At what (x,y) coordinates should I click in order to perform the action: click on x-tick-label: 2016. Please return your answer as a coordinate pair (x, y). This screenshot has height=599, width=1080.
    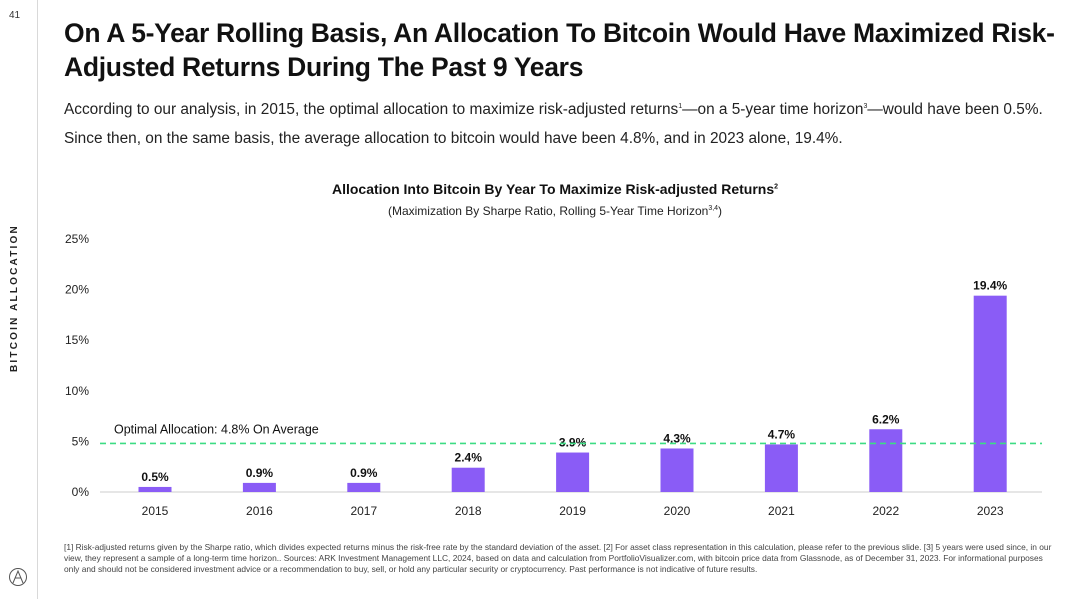
    Looking at the image, I should click on (259, 511).